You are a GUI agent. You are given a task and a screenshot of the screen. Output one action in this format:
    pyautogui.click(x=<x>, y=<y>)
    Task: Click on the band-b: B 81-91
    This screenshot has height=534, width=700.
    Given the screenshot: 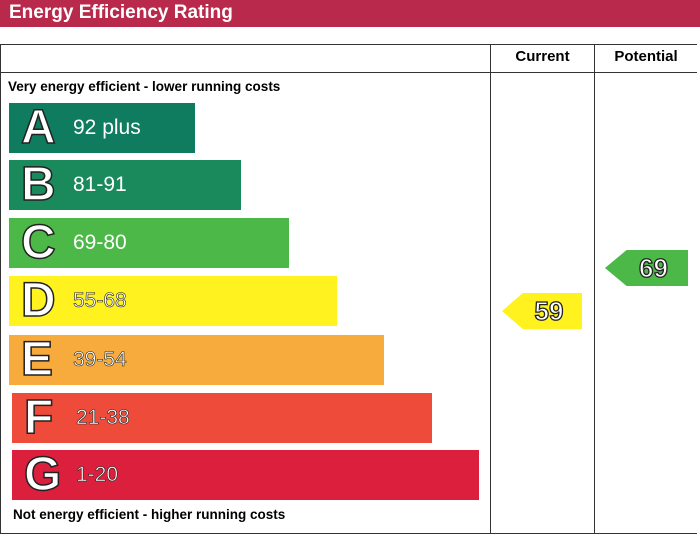 What is the action you would take?
    pyautogui.click(x=125, y=184)
    